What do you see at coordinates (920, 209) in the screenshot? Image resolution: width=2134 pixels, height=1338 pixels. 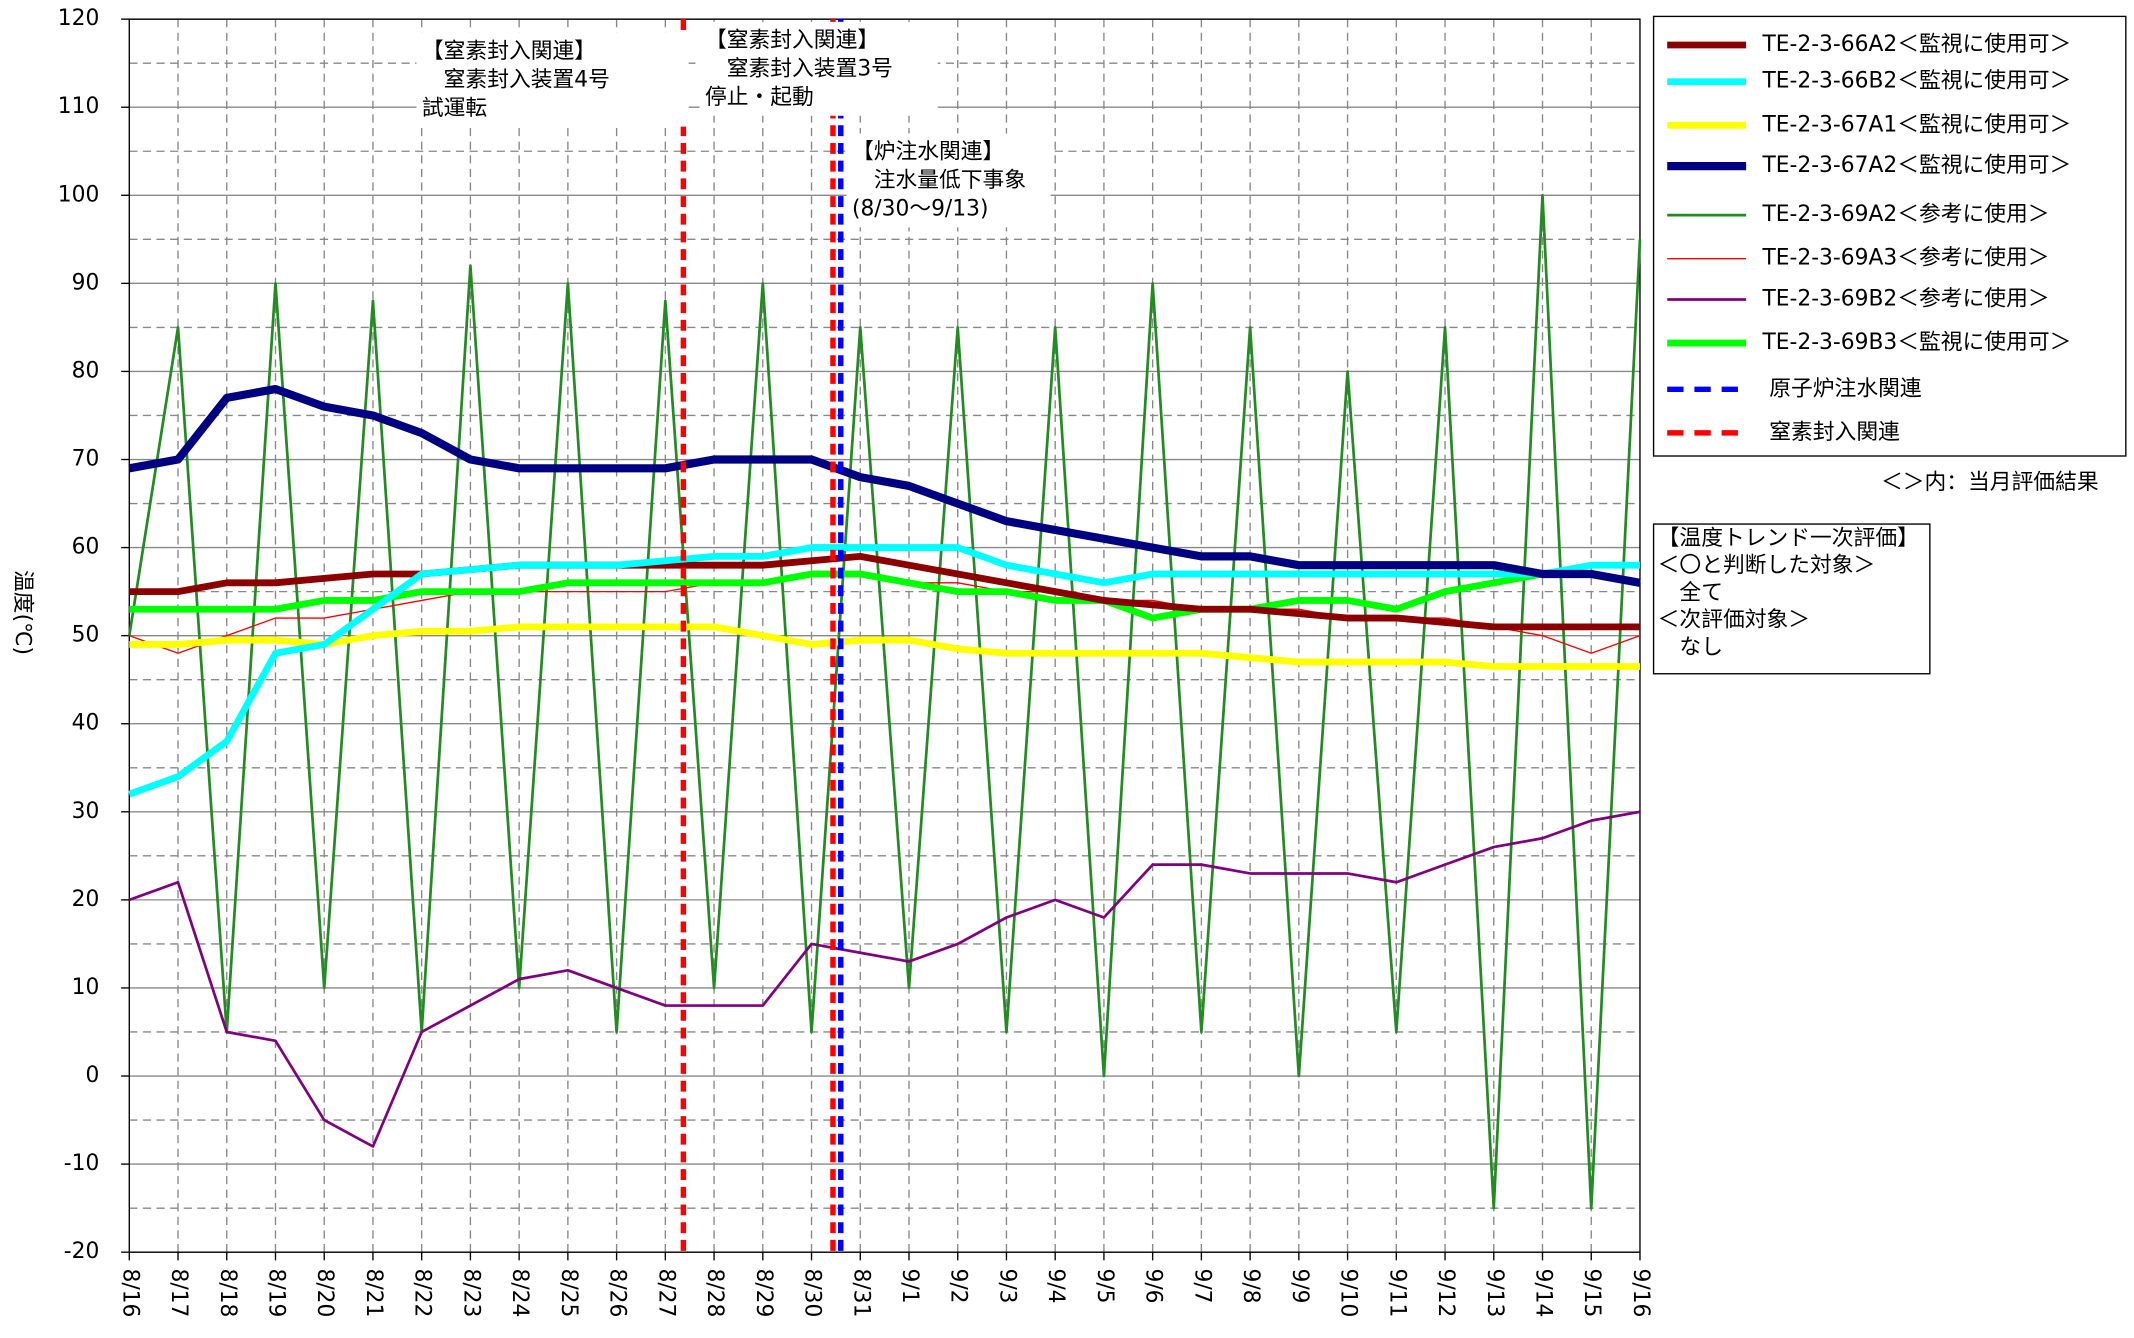 I see `annotation-text: (8/30～9/13)` at bounding box center [920, 209].